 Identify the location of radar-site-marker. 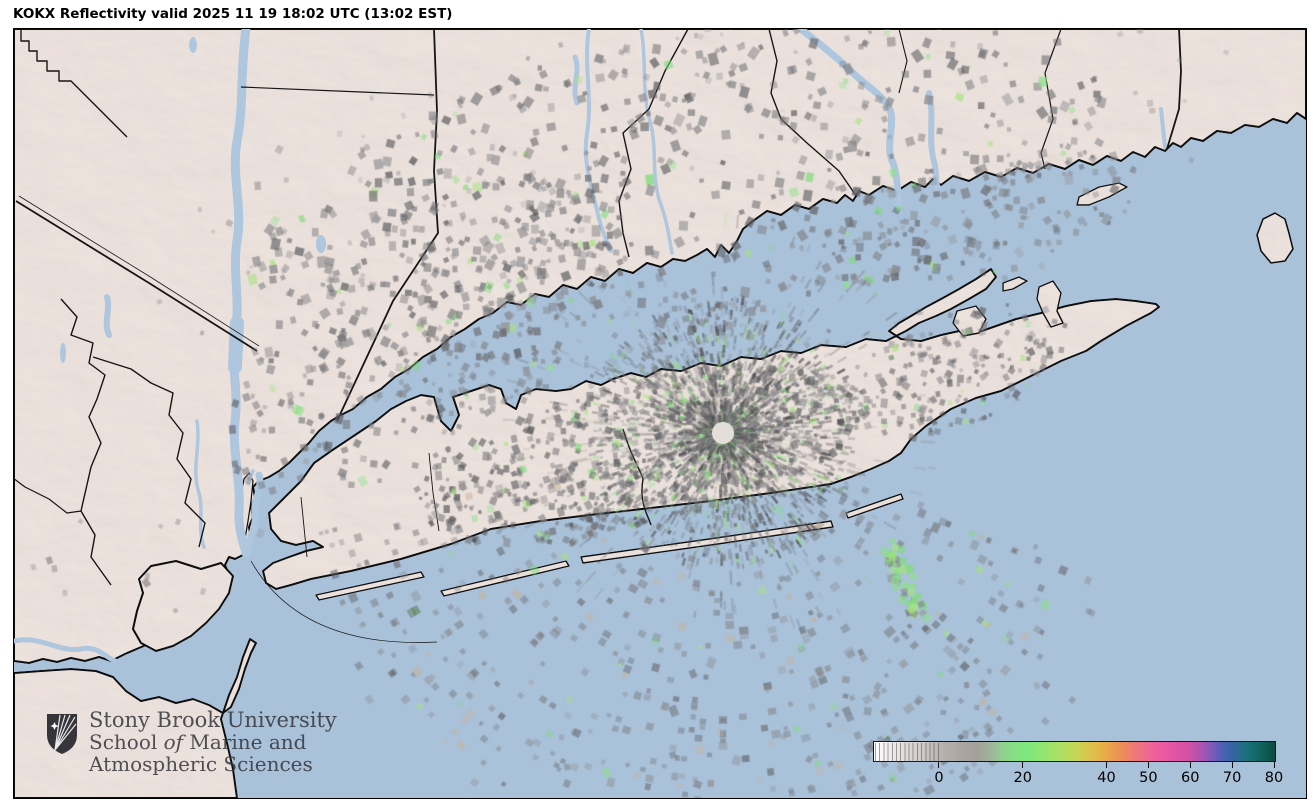
(723, 433).